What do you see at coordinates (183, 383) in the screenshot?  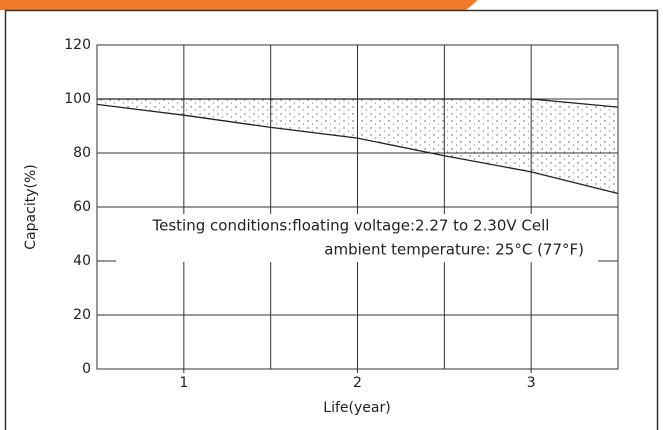 I see `x-tick-label: 1` at bounding box center [183, 383].